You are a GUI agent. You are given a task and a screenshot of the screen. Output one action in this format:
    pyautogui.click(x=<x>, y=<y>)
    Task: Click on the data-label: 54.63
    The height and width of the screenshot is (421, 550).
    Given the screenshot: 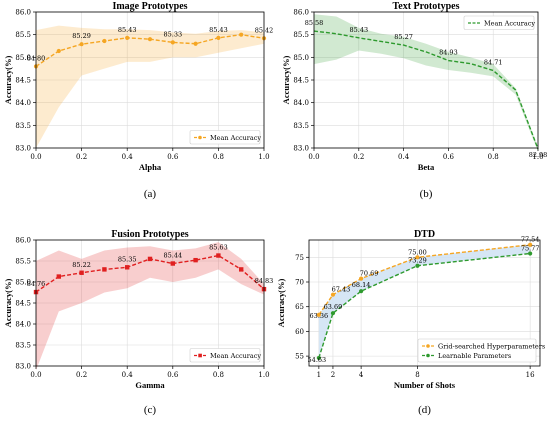 What is the action you would take?
    pyautogui.click(x=317, y=360)
    